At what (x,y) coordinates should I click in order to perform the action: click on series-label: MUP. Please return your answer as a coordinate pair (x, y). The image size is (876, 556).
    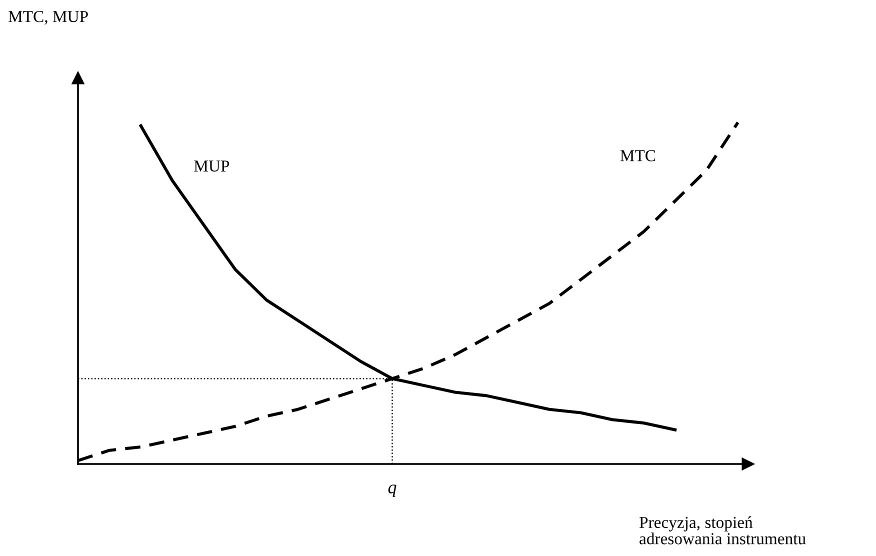
    Looking at the image, I should click on (212, 166).